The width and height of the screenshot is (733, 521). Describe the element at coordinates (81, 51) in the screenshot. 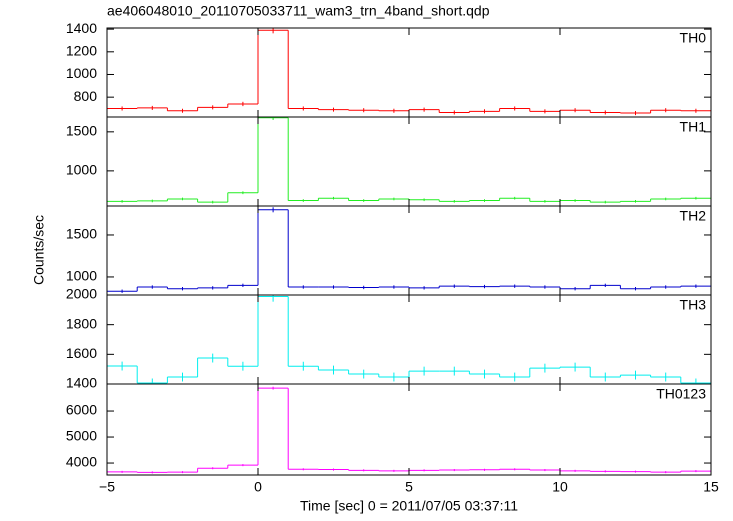

I see `y-tick-label: 1200` at that location.